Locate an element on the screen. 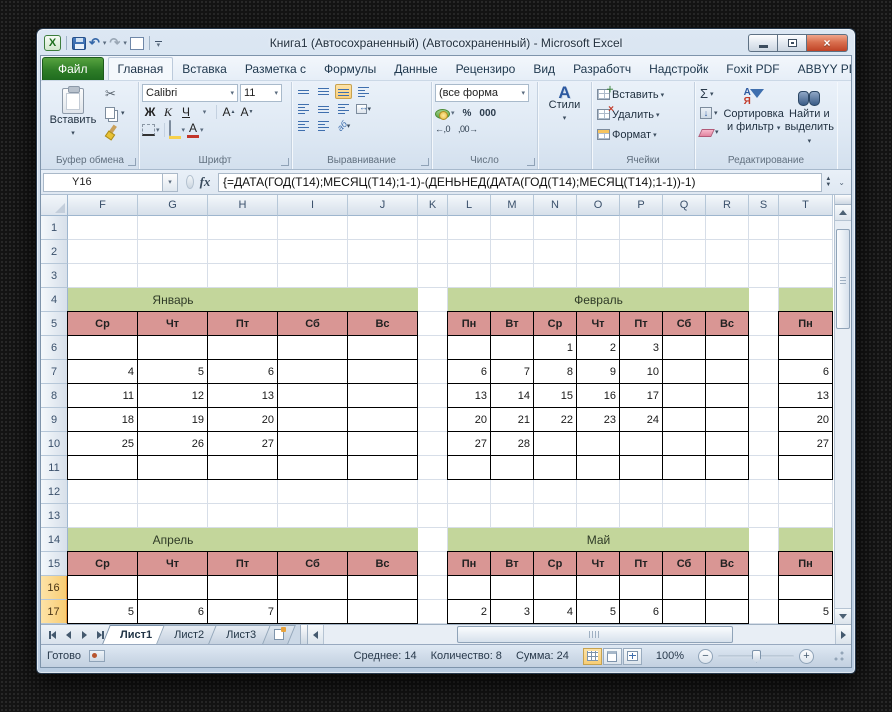  autosum-button: Σ ▾ is located at coordinates (707, 93).